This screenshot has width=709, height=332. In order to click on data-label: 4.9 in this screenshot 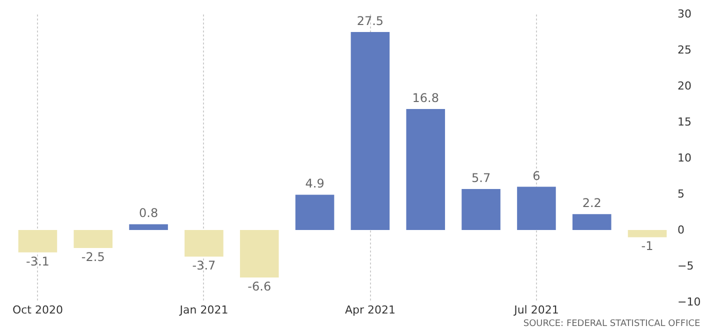, I will do `click(314, 183)`.